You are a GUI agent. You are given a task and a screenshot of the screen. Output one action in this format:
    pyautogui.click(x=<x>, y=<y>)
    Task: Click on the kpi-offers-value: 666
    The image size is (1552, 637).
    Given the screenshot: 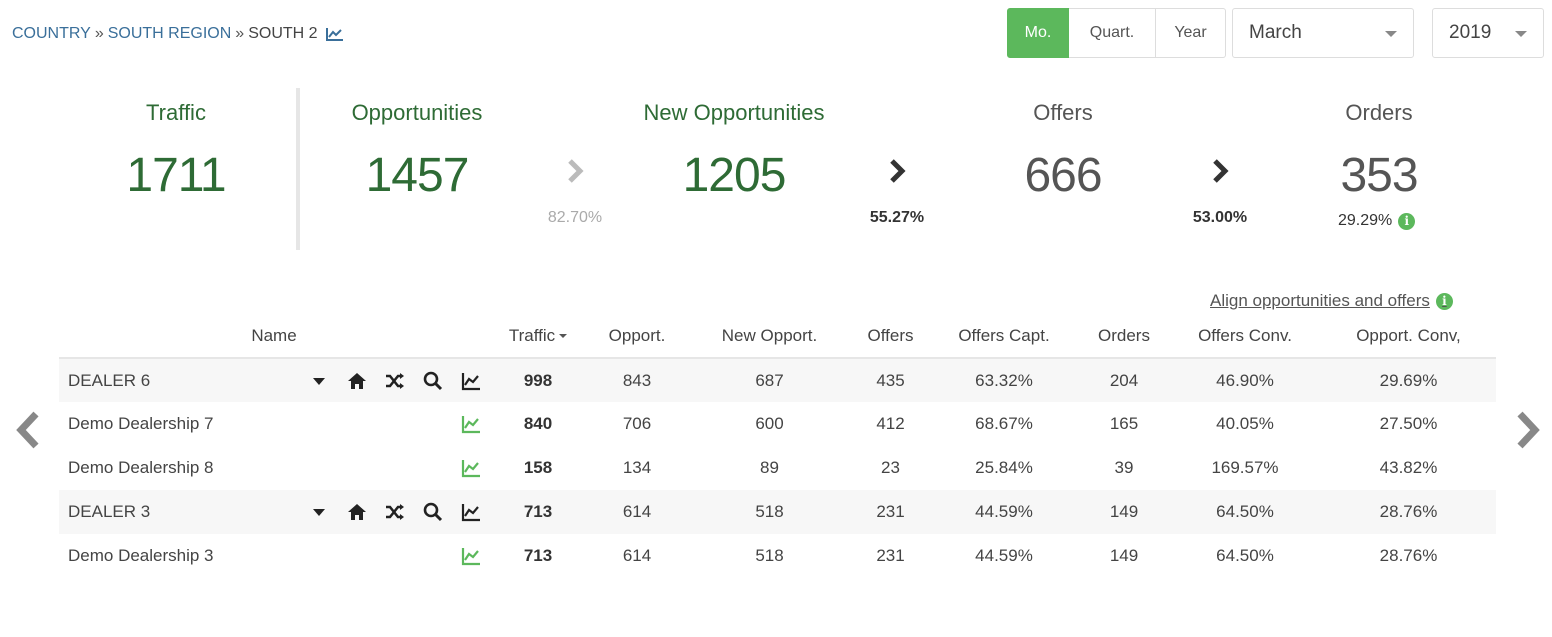 What is the action you would take?
    pyautogui.click(x=1063, y=175)
    